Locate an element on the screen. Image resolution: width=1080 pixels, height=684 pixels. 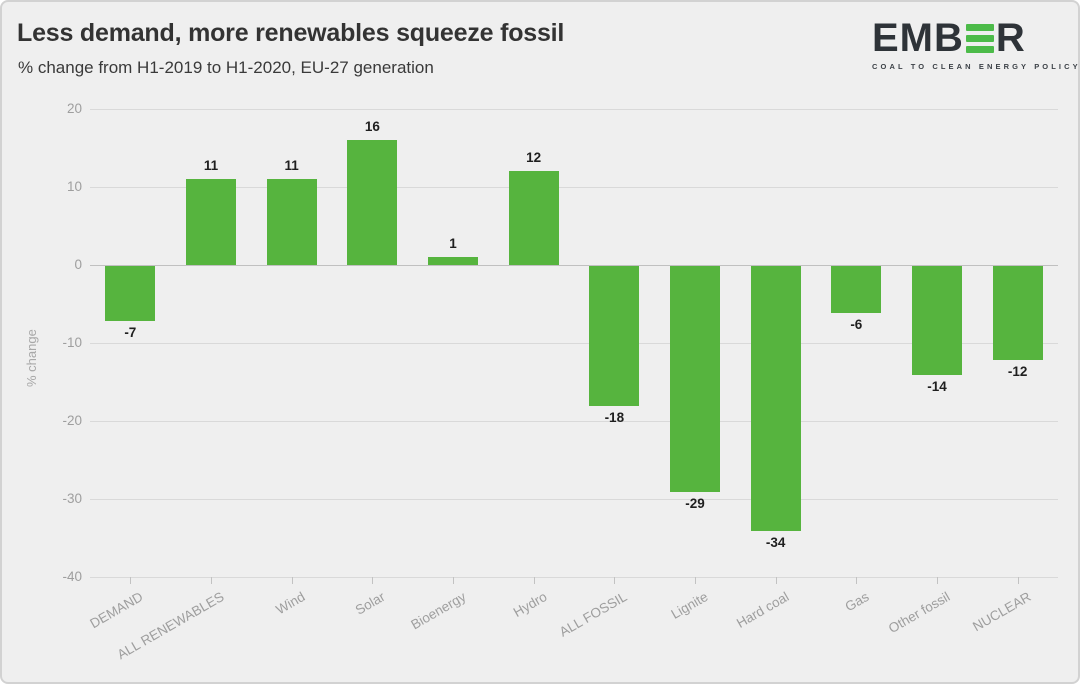
y-tick-label: -10 is located at coordinates (72, 342).